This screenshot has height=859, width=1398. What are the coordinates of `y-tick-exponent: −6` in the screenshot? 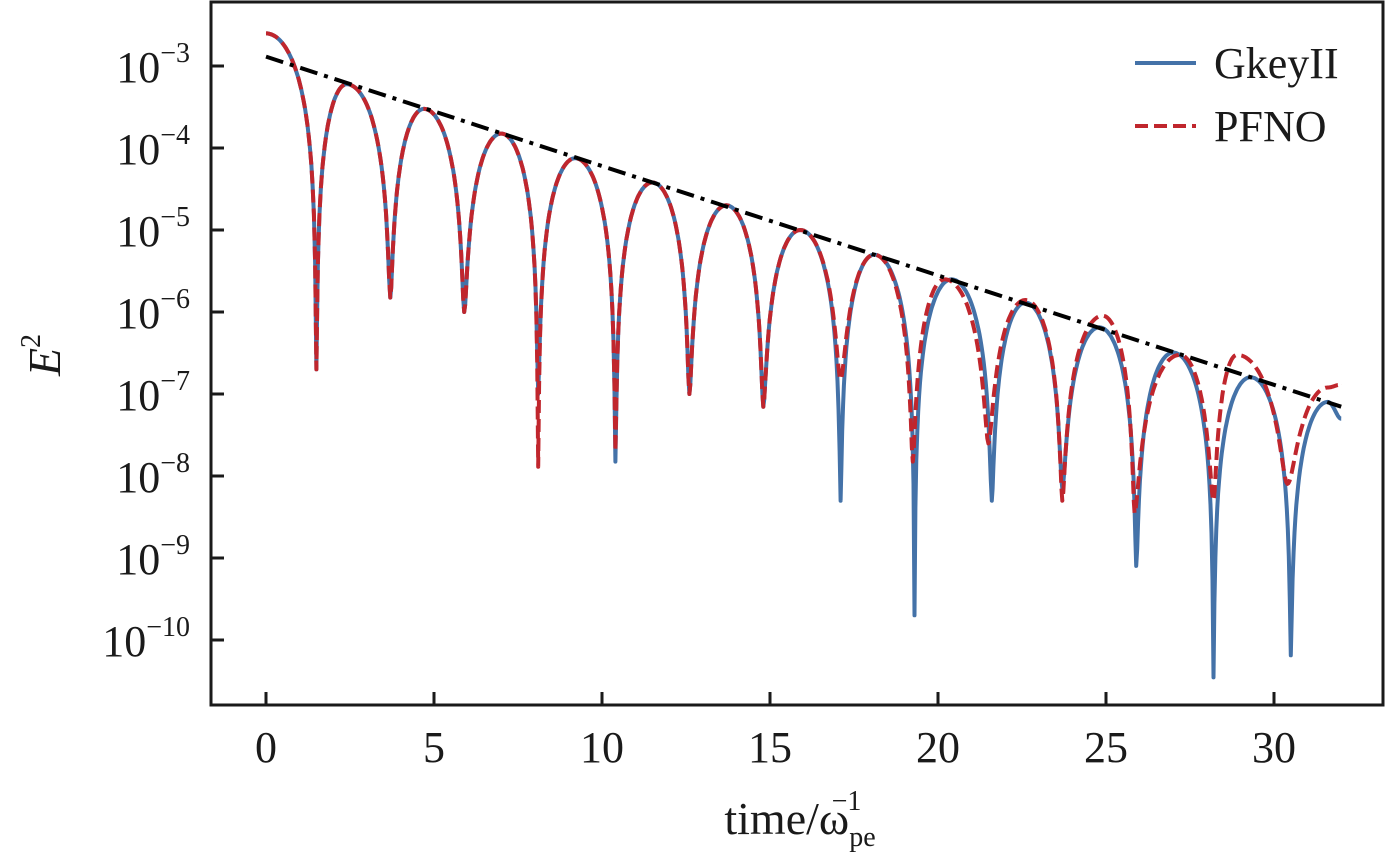 It's located at (175, 299).